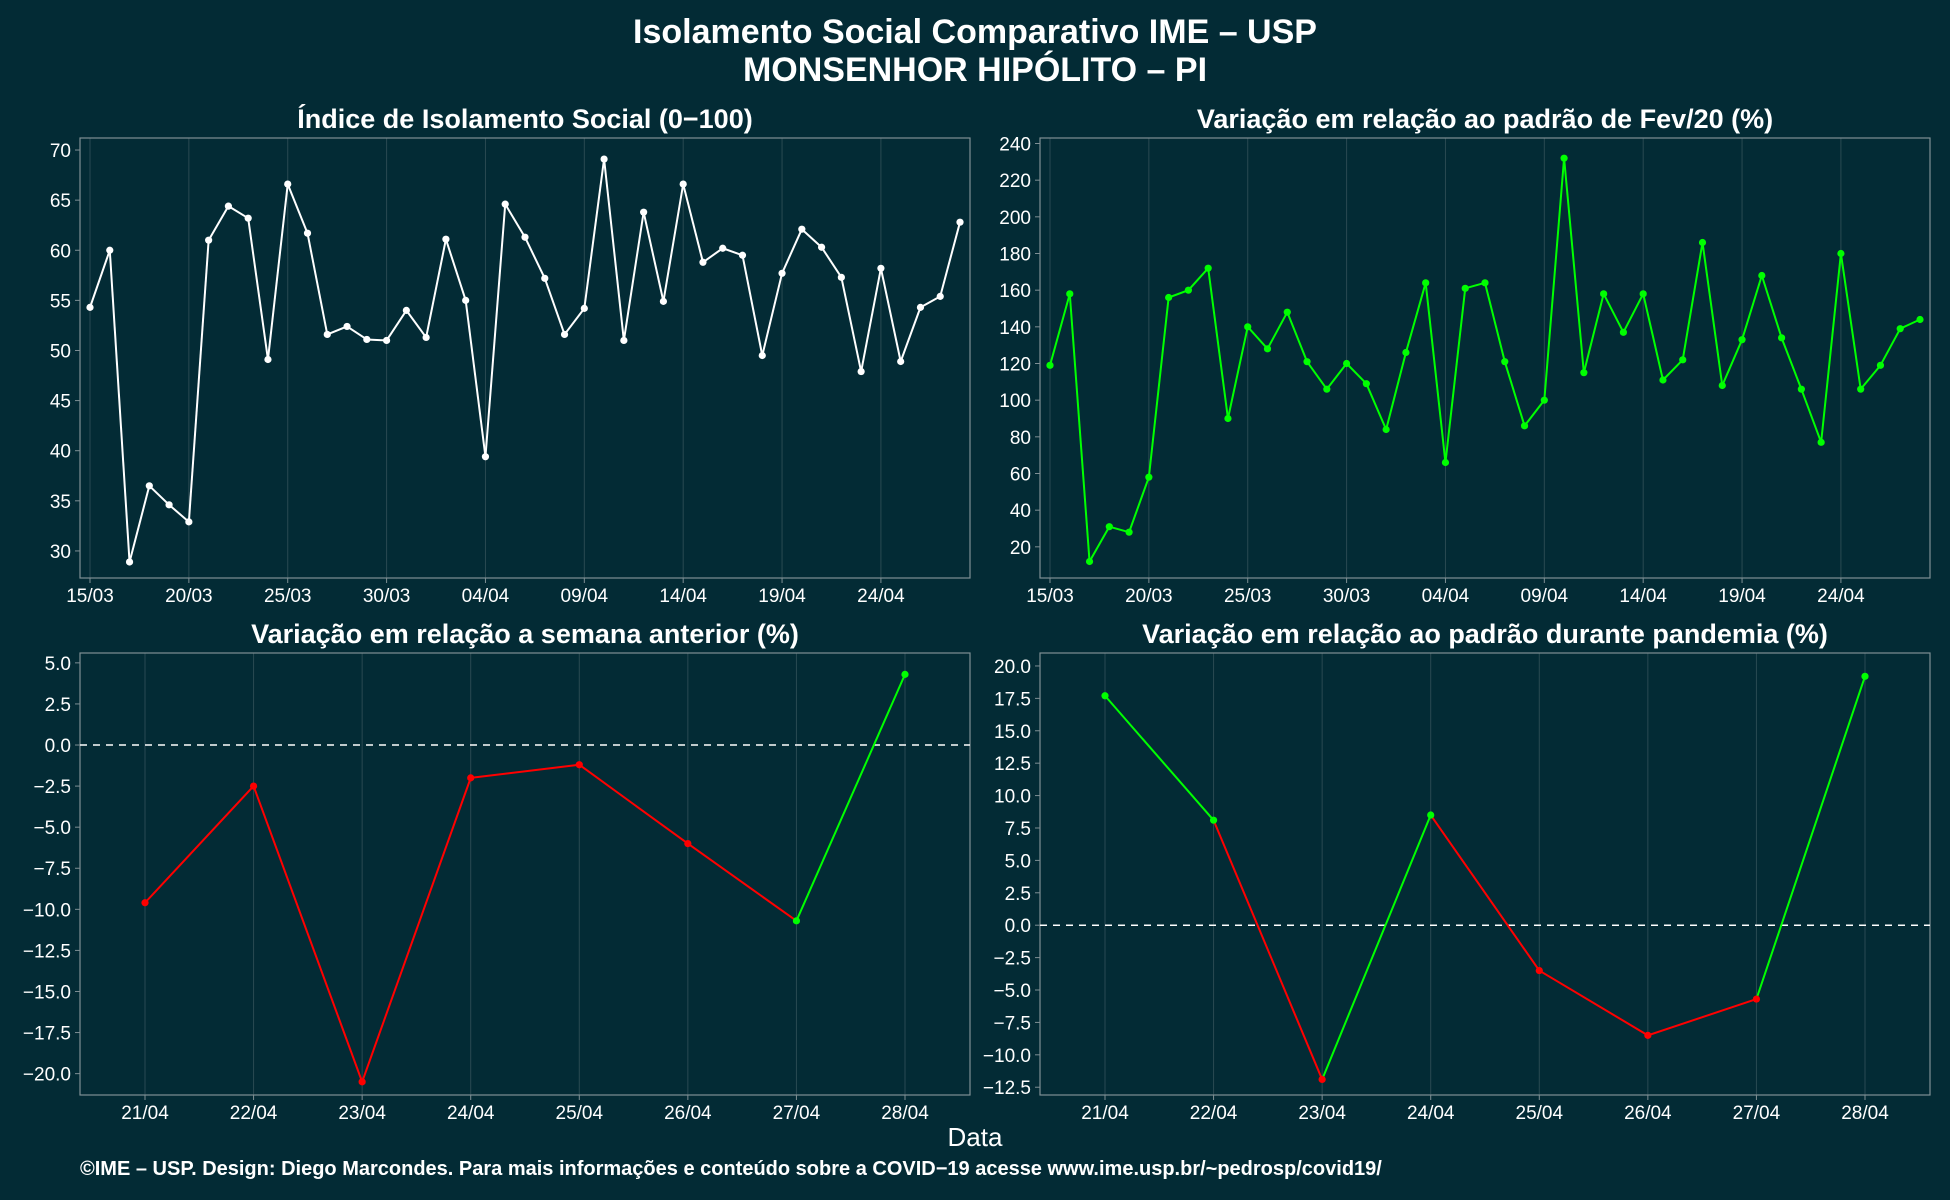  What do you see at coordinates (486, 596) in the screenshot?
I see `x-tick-label: 04/04` at bounding box center [486, 596].